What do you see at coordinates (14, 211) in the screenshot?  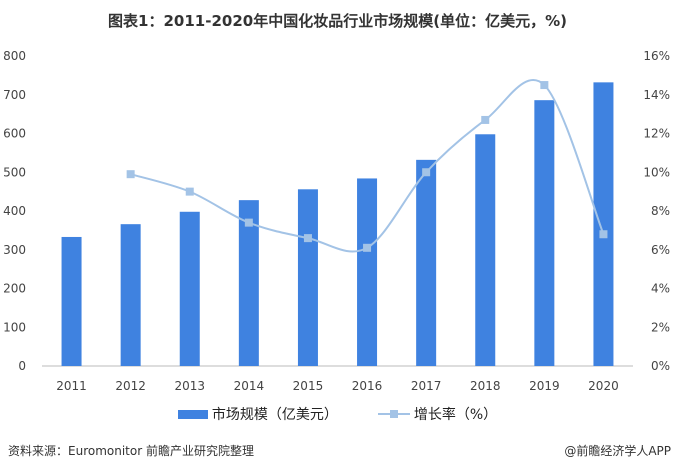 I see `y-left-tick-label: 400` at bounding box center [14, 211].